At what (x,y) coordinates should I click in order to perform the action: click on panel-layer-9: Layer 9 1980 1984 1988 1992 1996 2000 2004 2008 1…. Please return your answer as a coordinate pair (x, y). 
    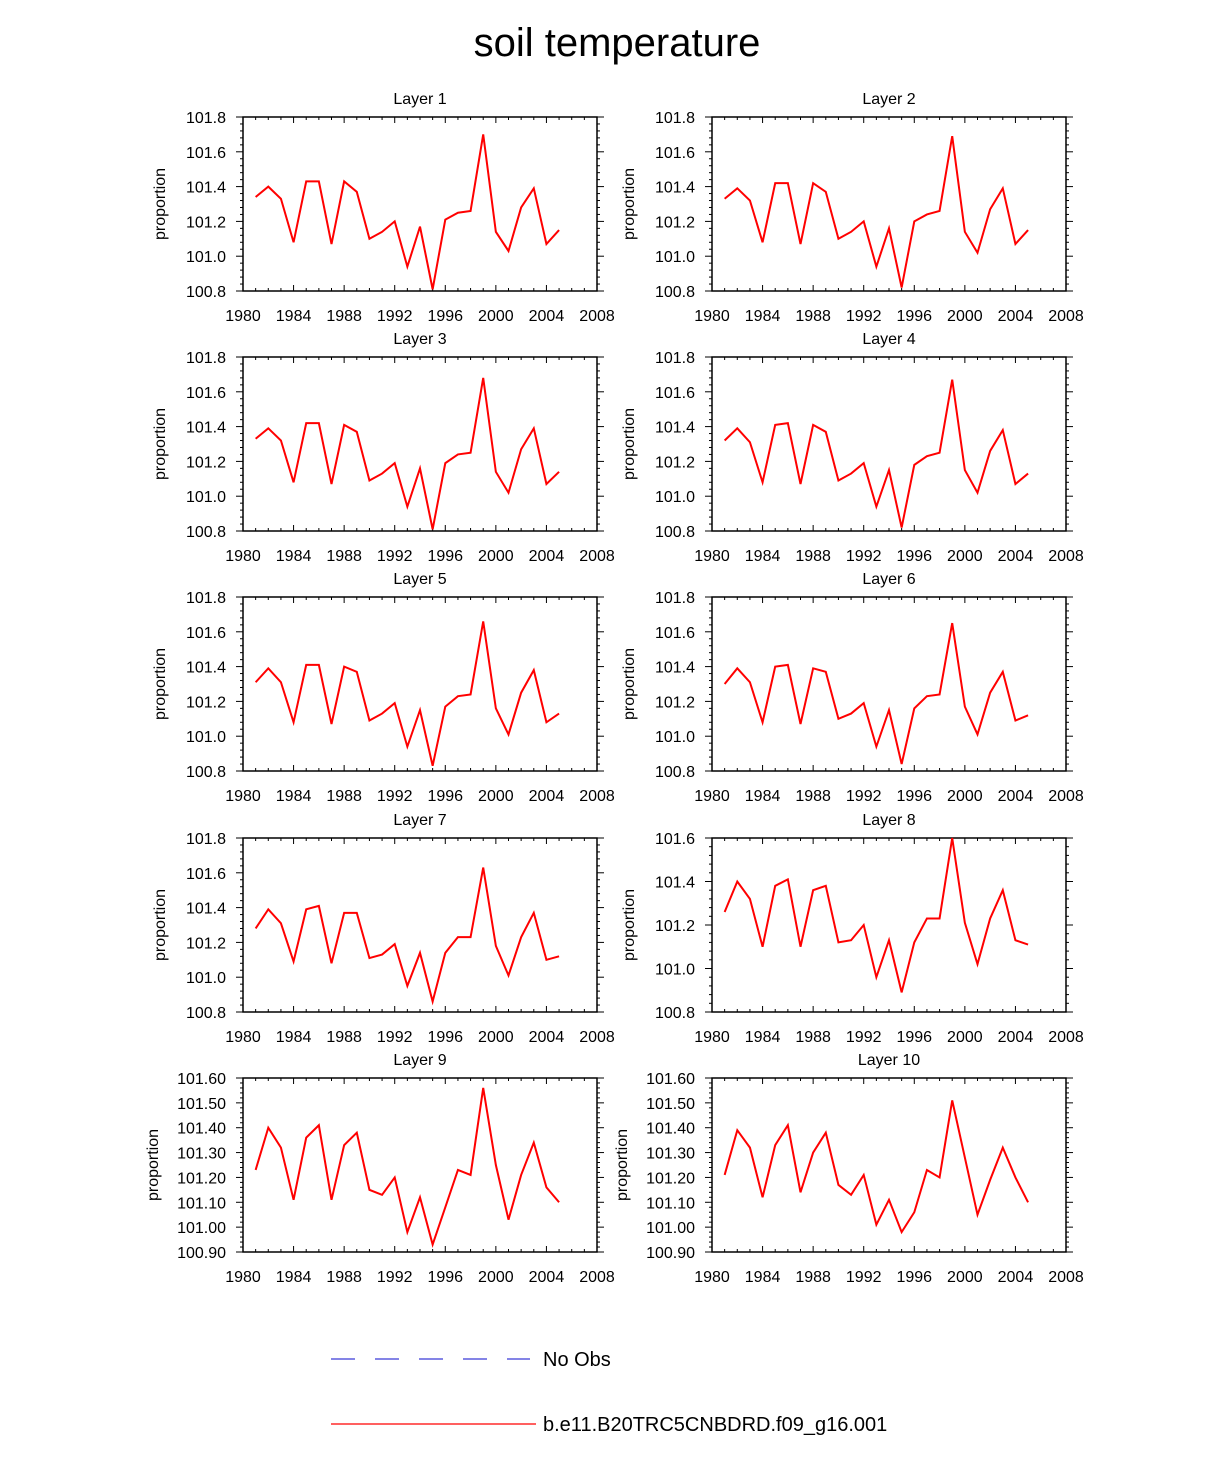
    Looking at the image, I should click on (380, 1169).